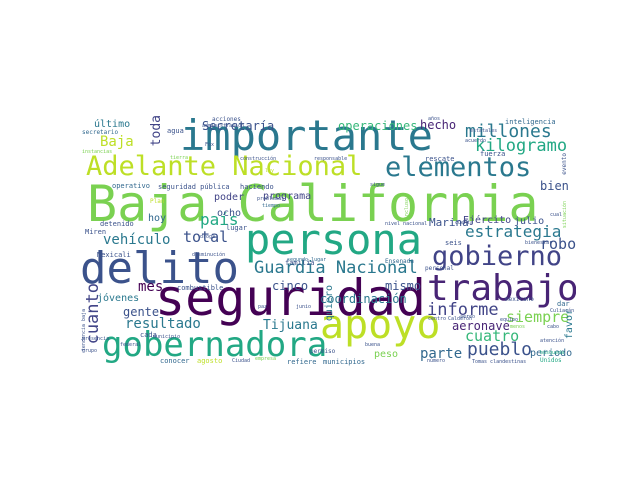  What do you see at coordinates (476, 141) in the screenshot?
I see `word-acuerdo: acuerdo` at bounding box center [476, 141].